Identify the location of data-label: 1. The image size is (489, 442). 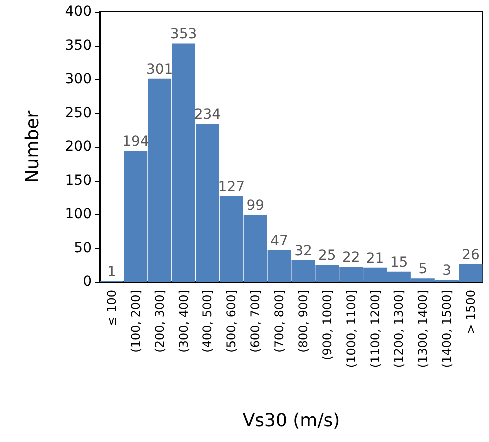
(112, 272).